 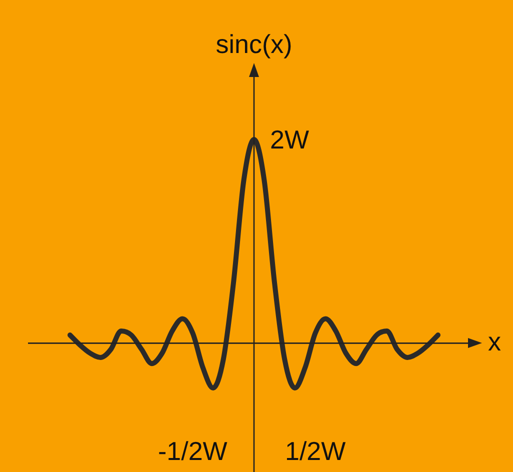 What do you see at coordinates (290, 139) in the screenshot?
I see `annotation: 2W` at bounding box center [290, 139].